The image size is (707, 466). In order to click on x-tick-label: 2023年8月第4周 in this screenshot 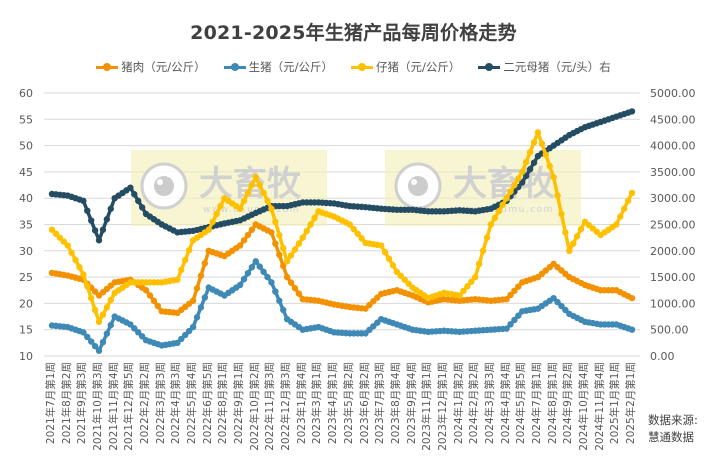, I will do `click(395, 403)`.